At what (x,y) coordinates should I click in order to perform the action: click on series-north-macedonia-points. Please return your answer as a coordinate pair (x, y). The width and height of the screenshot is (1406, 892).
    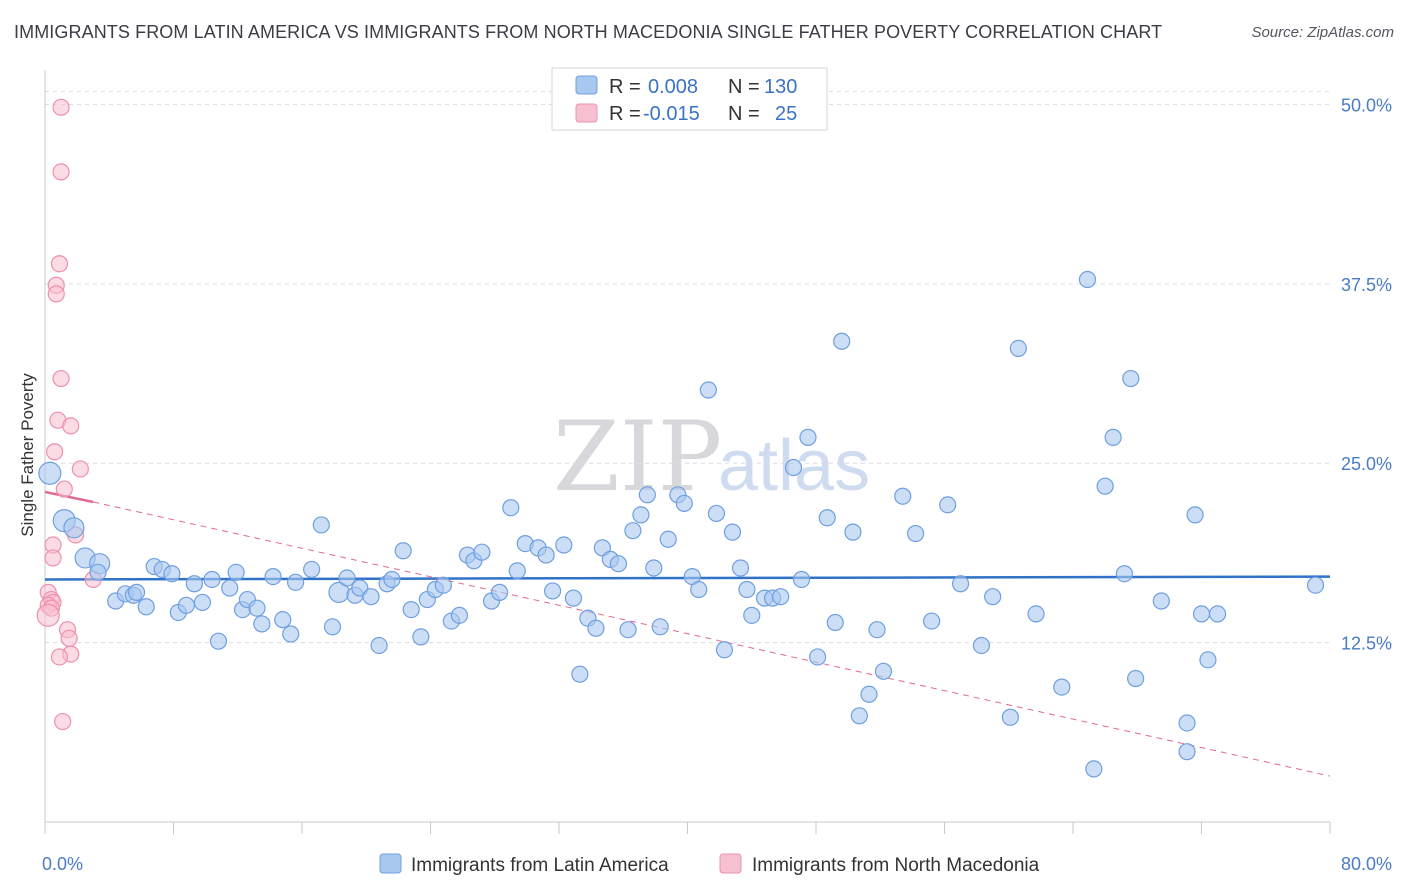
    Looking at the image, I should click on (69, 414).